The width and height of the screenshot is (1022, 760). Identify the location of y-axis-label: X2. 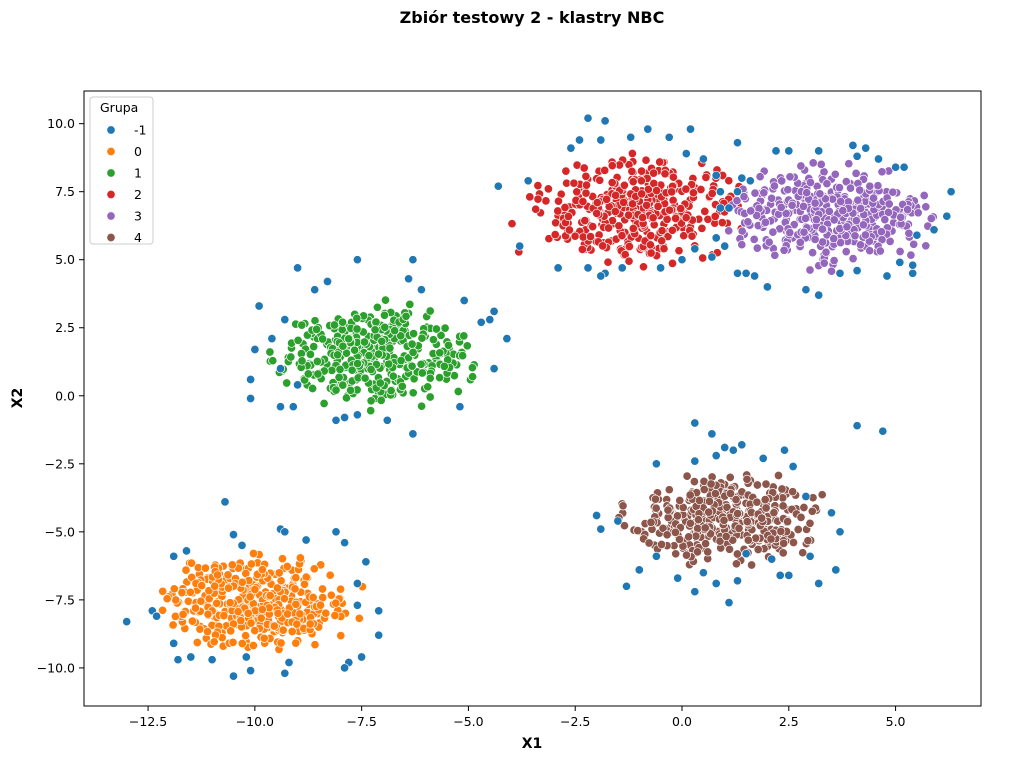
(18, 398).